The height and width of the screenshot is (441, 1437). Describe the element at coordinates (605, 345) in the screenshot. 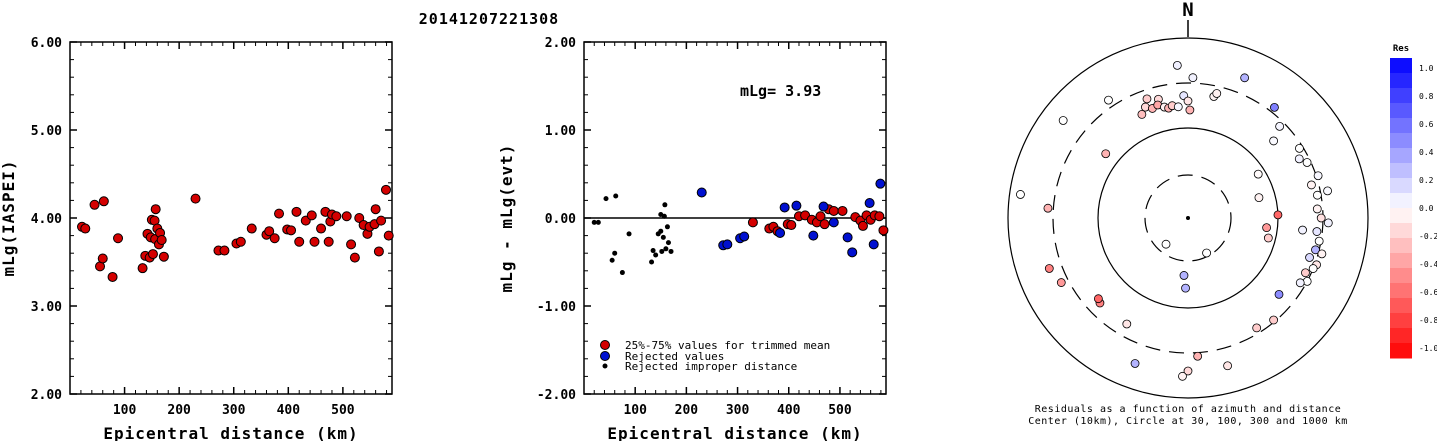

I see `legend-trimmed-mean-marker` at that location.